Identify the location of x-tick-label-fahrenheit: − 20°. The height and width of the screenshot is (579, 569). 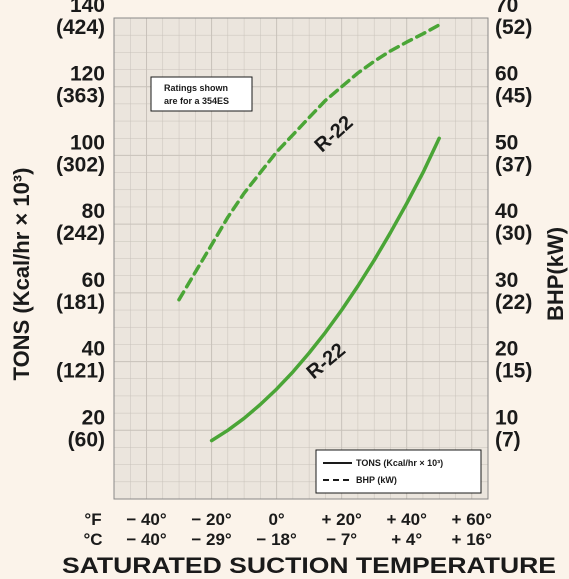
(211, 519).